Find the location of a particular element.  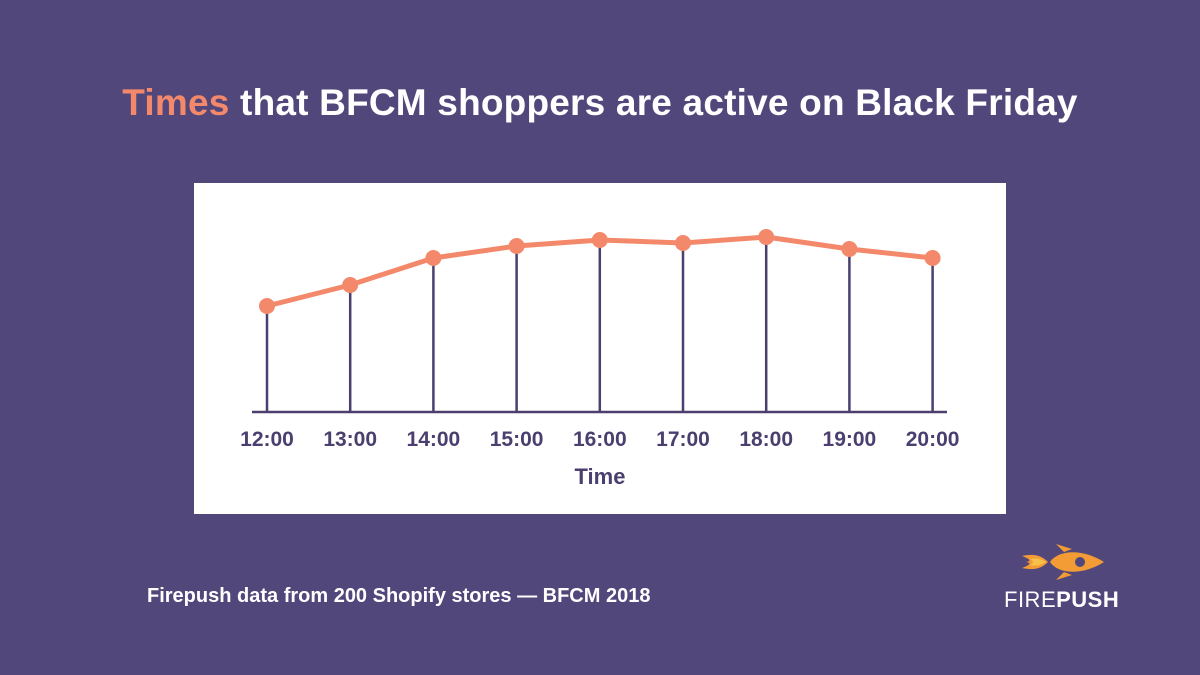

x-tick-label: 18:00 is located at coordinates (766, 439).